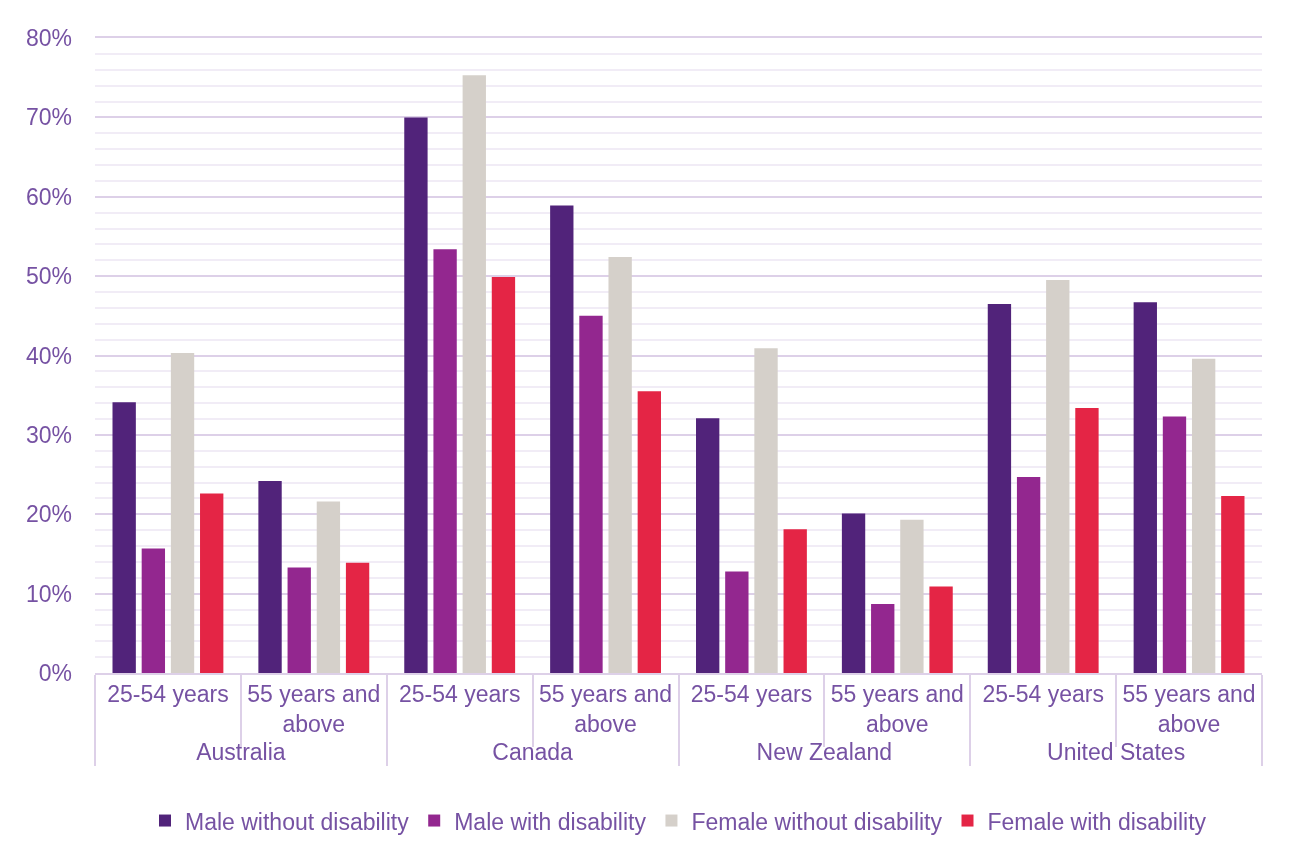 This screenshot has height=853, width=1290. What do you see at coordinates (550, 821) in the screenshot?
I see `legend-label: Male with disability` at bounding box center [550, 821].